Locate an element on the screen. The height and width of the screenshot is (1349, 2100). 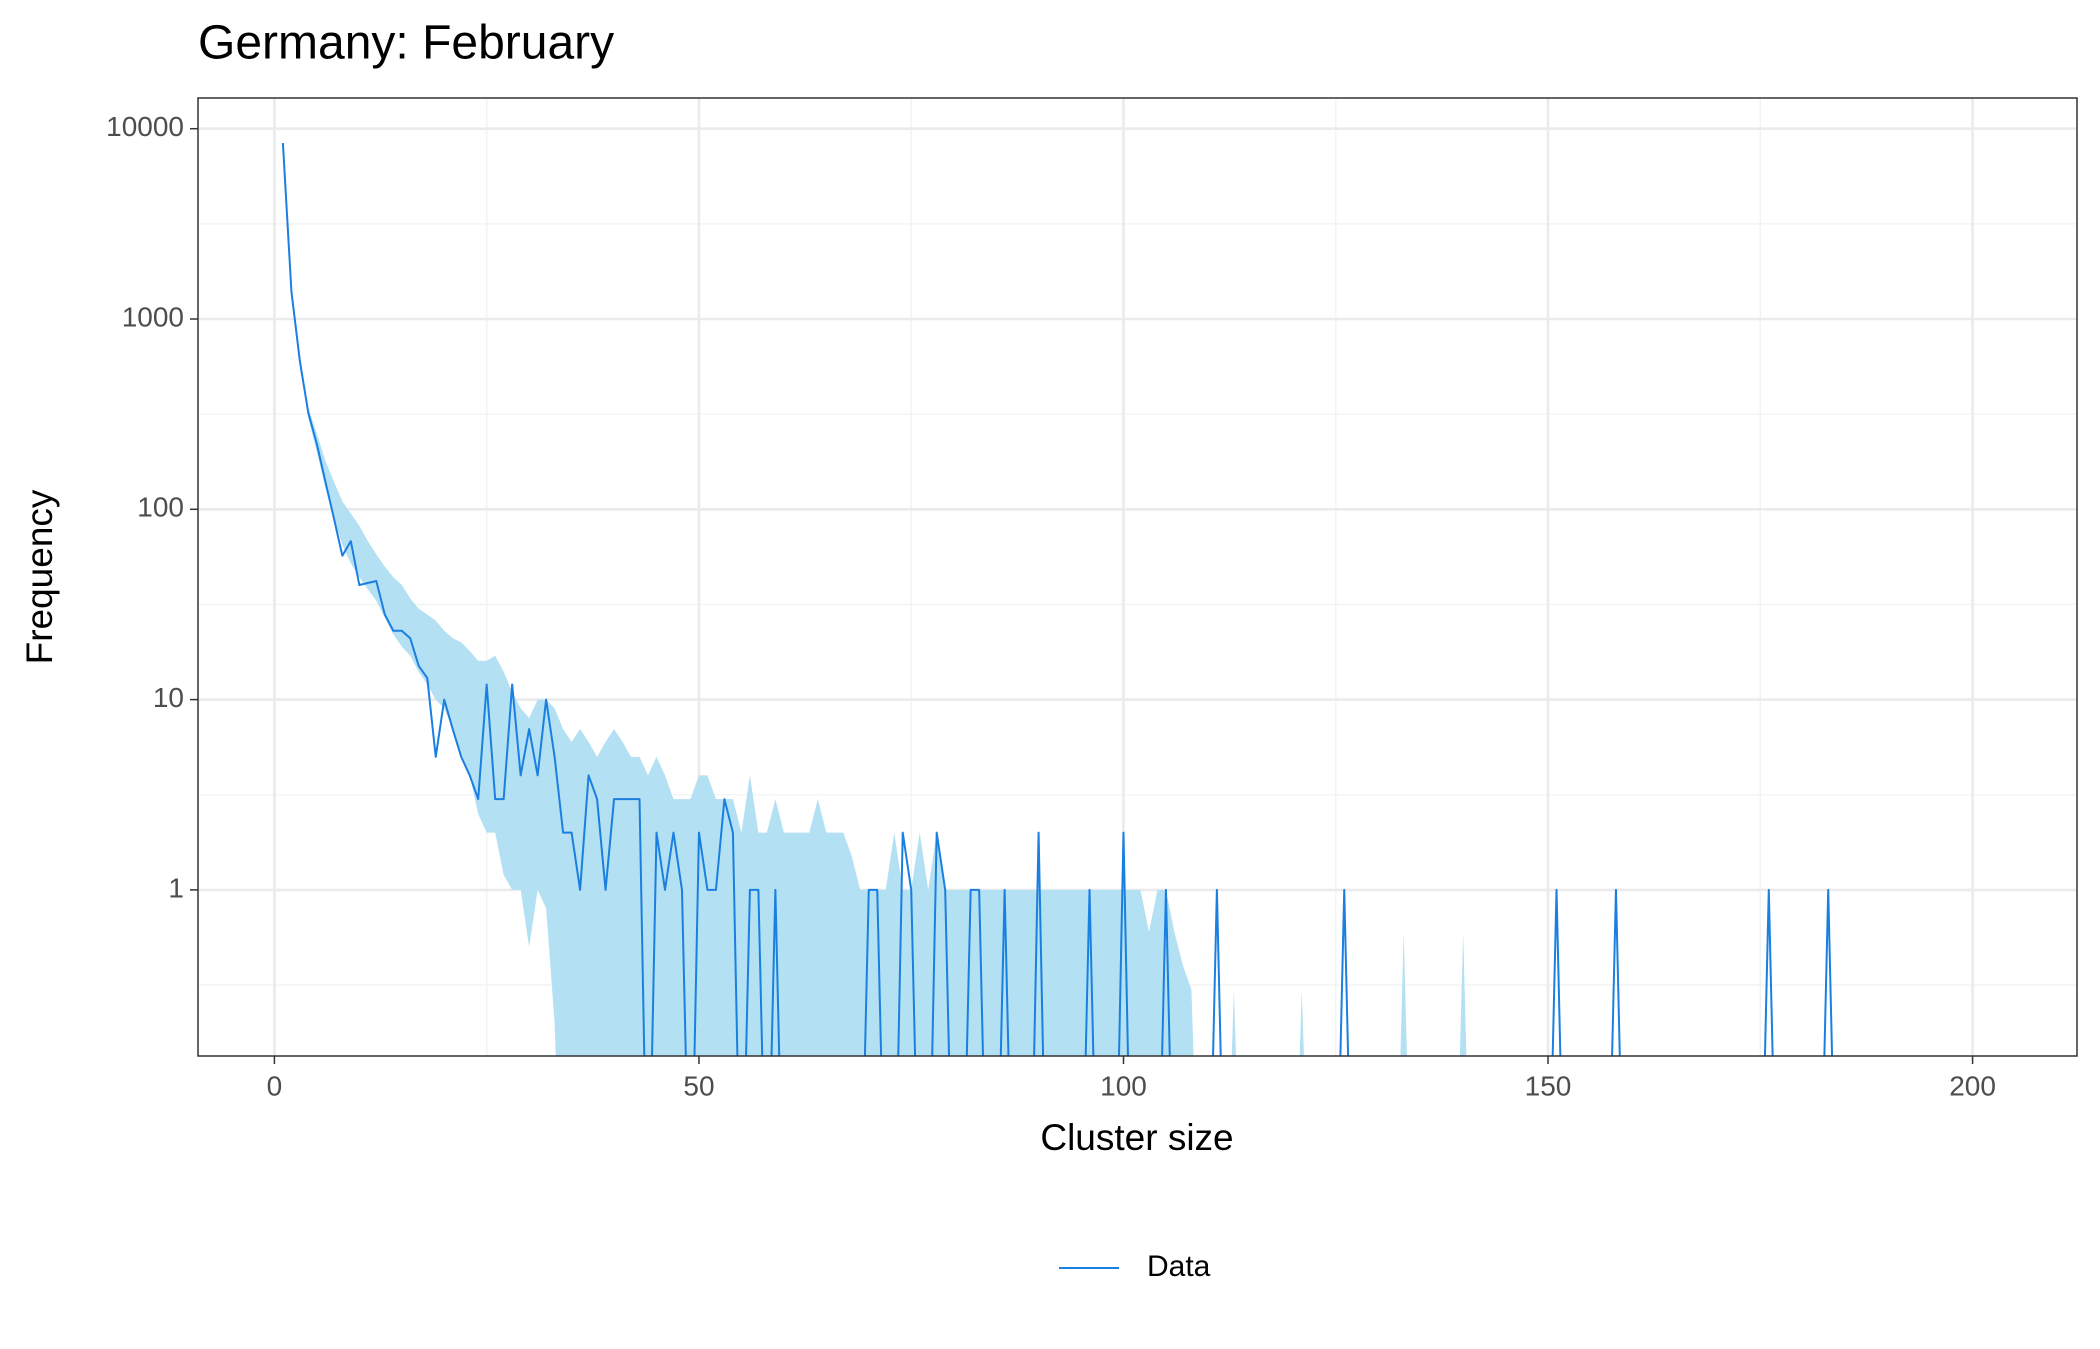
x-tick-label: 200 is located at coordinates (1972, 1085).